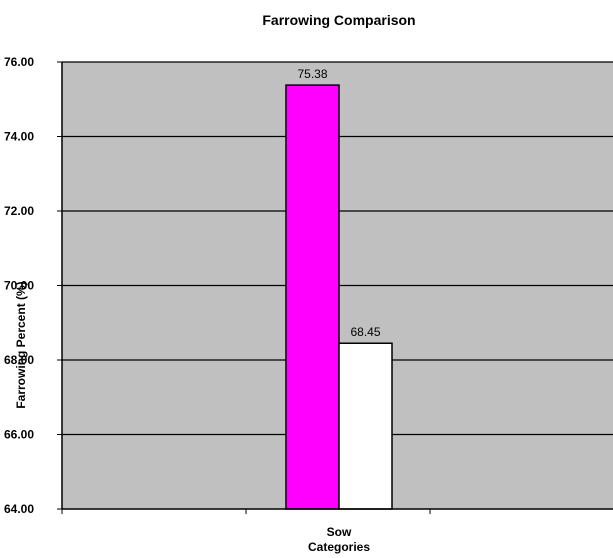 The image size is (613, 558). I want to click on bars: 75.38 68.45, so click(339, 288).